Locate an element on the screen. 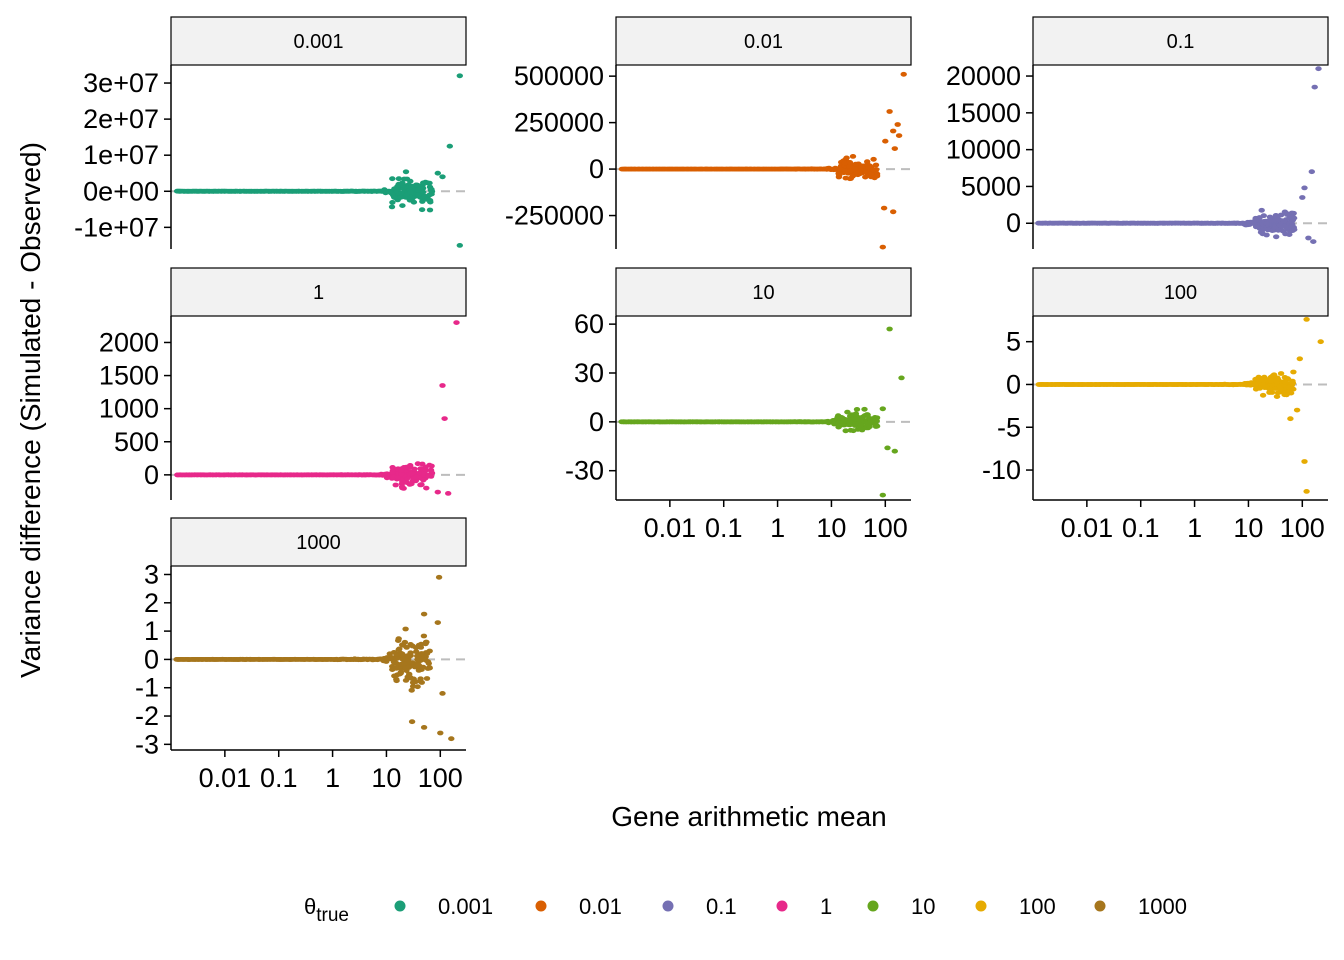  y-tick-label: 0 is located at coordinates (1013, 223).